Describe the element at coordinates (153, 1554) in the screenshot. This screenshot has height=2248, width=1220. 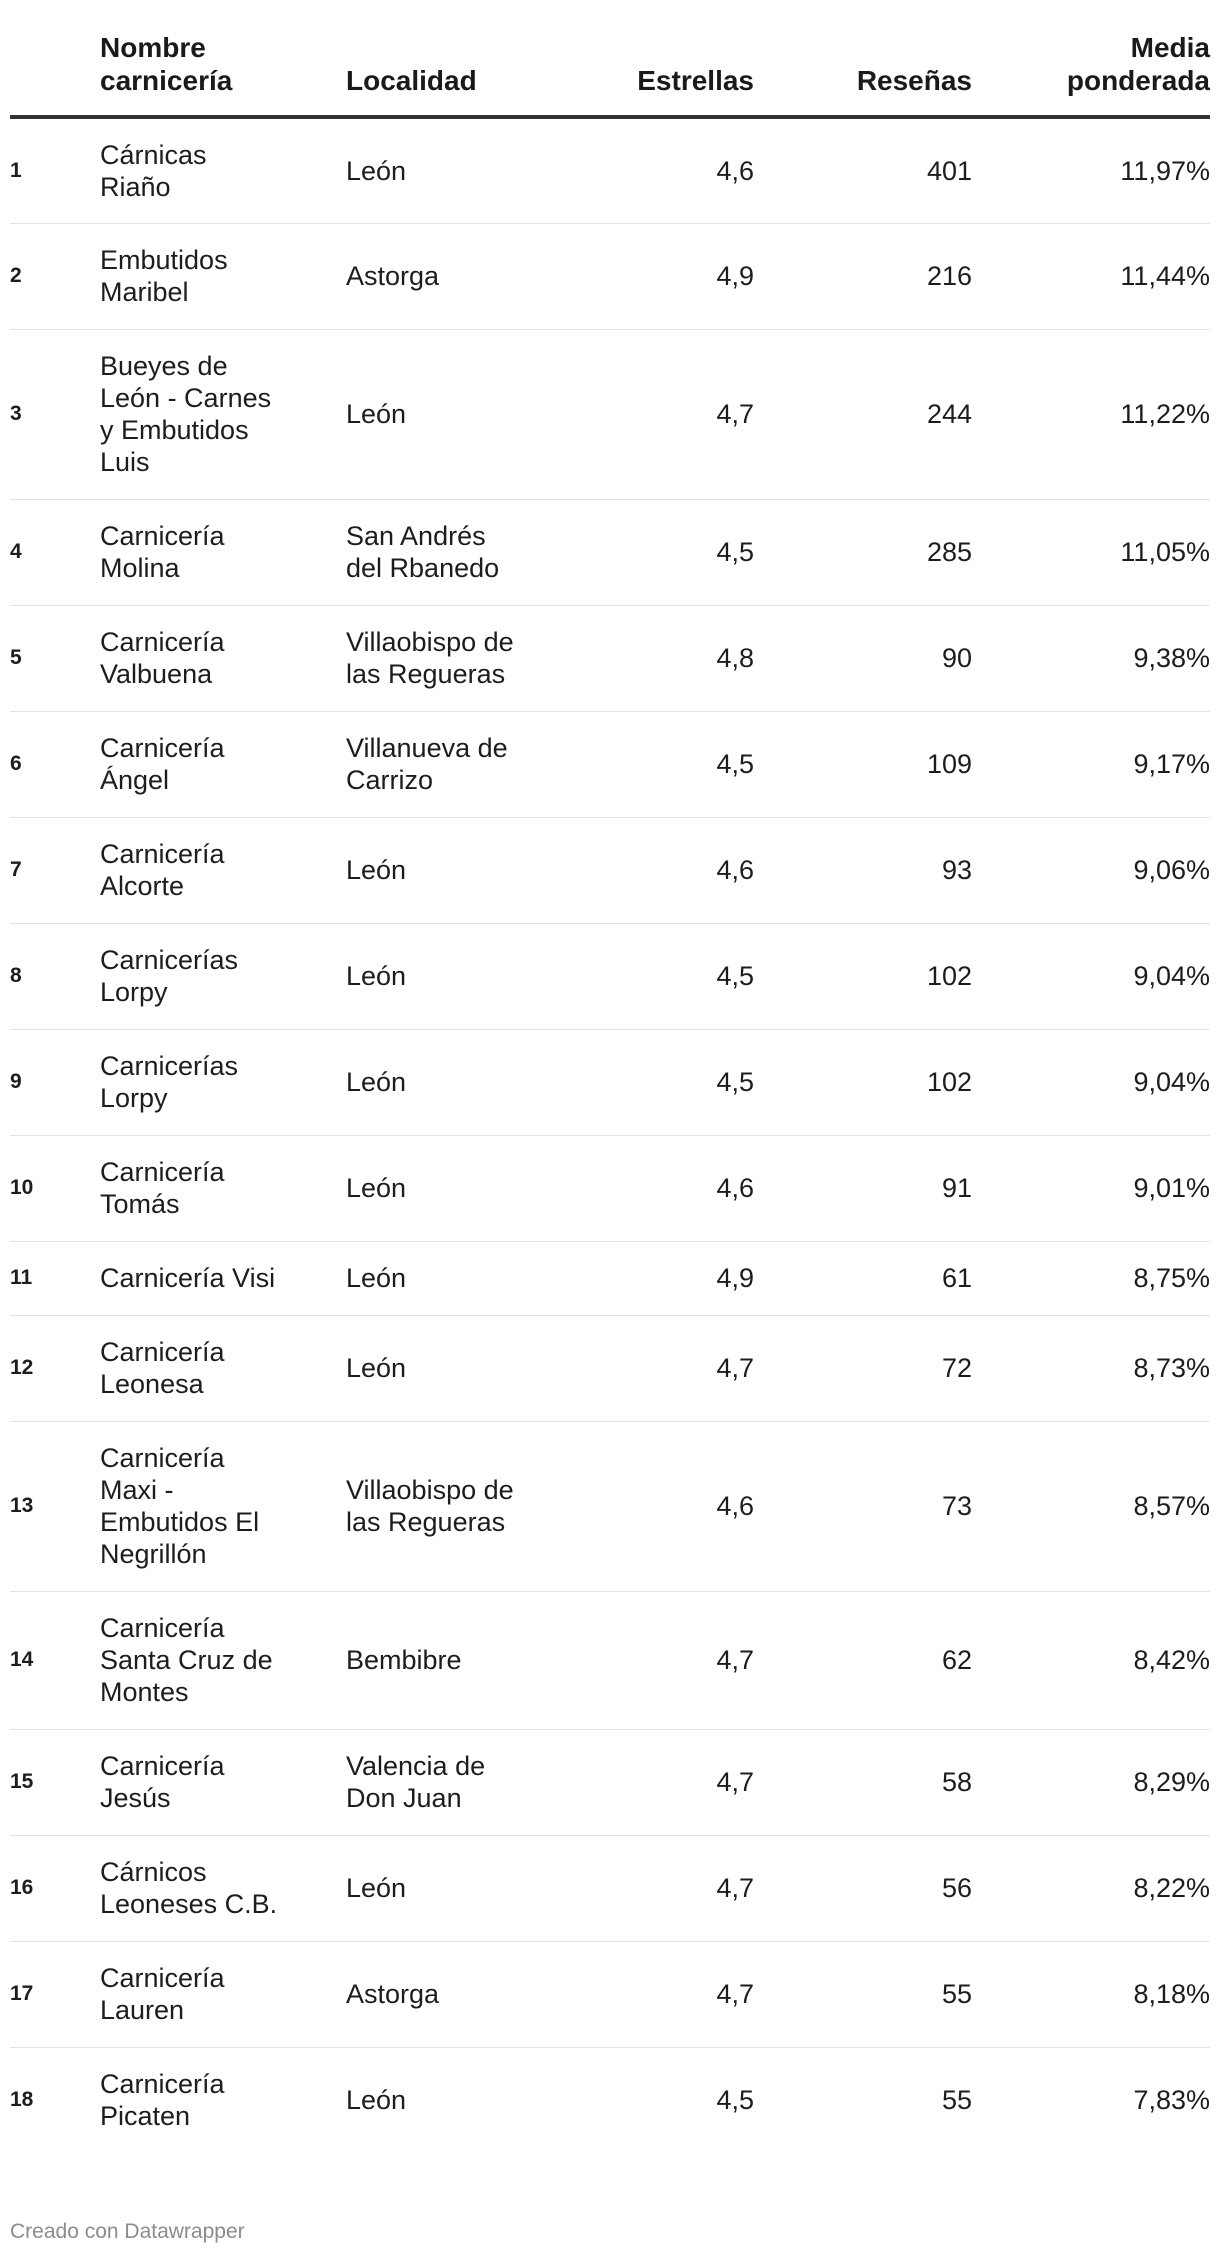
I see `row-name-line: Negrillón` at that location.